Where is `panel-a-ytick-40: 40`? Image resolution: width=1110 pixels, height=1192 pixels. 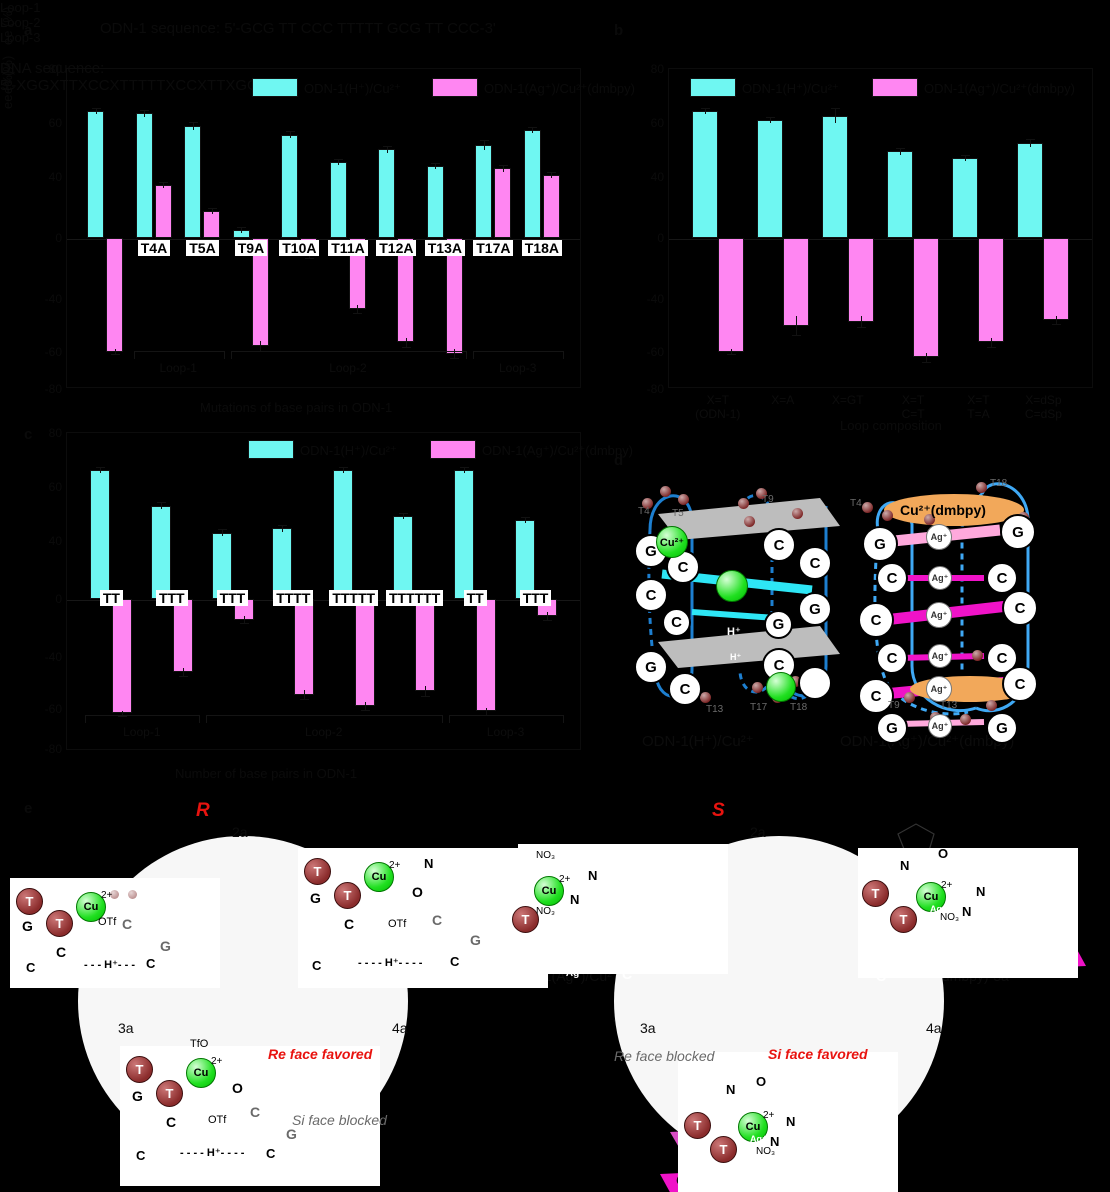 panel-a-ytick-40: 40 is located at coordinates (55, 177).